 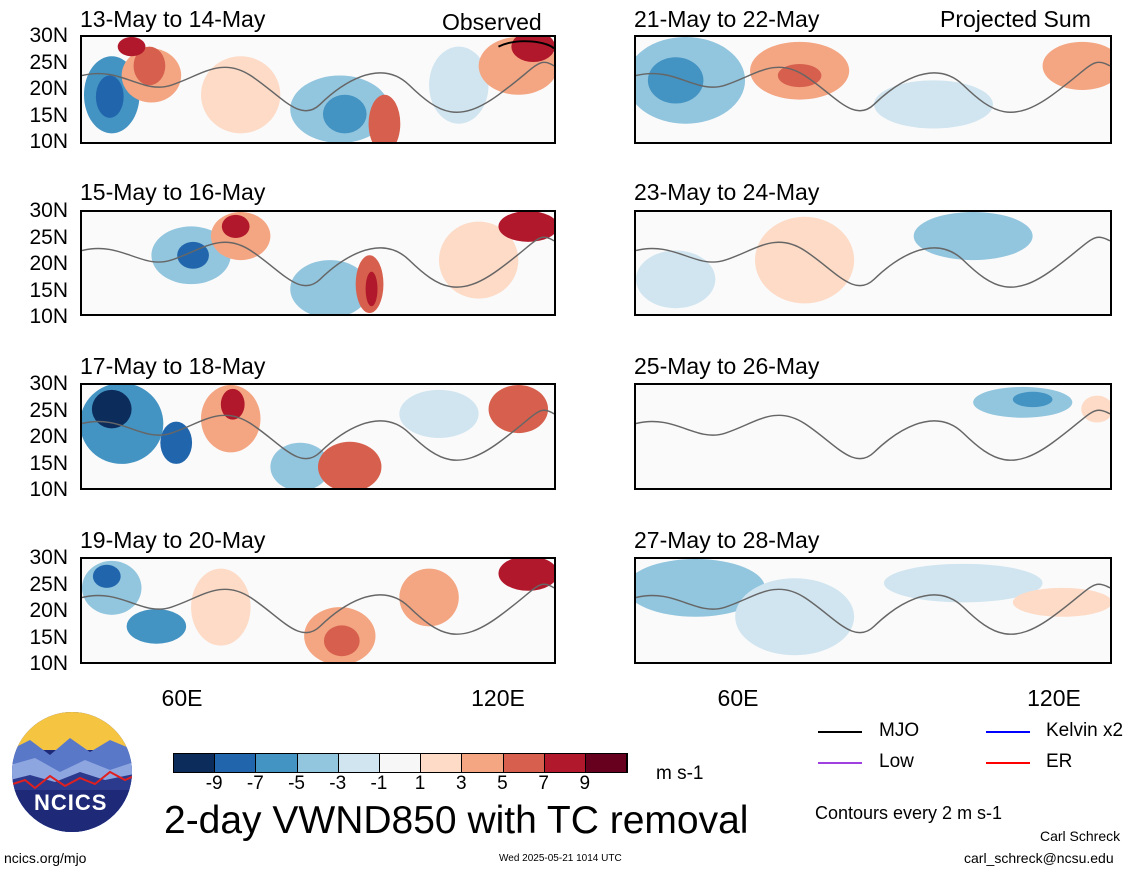 I want to click on panel-title: 23-May to 24-May, so click(x=727, y=192).